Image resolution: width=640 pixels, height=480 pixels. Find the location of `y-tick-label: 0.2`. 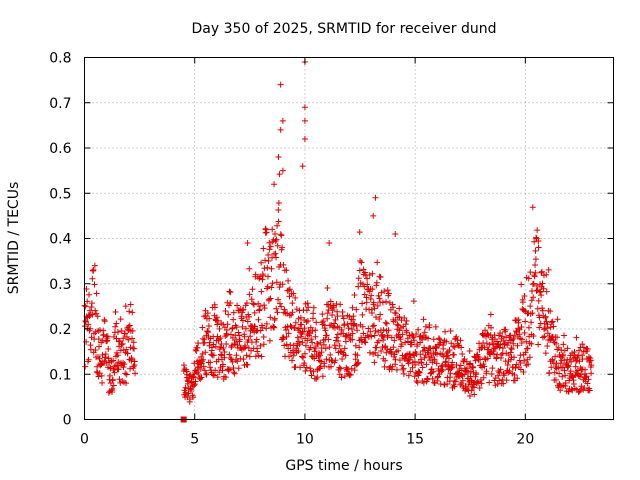

y-tick-label: 0.2 is located at coordinates (60, 330).